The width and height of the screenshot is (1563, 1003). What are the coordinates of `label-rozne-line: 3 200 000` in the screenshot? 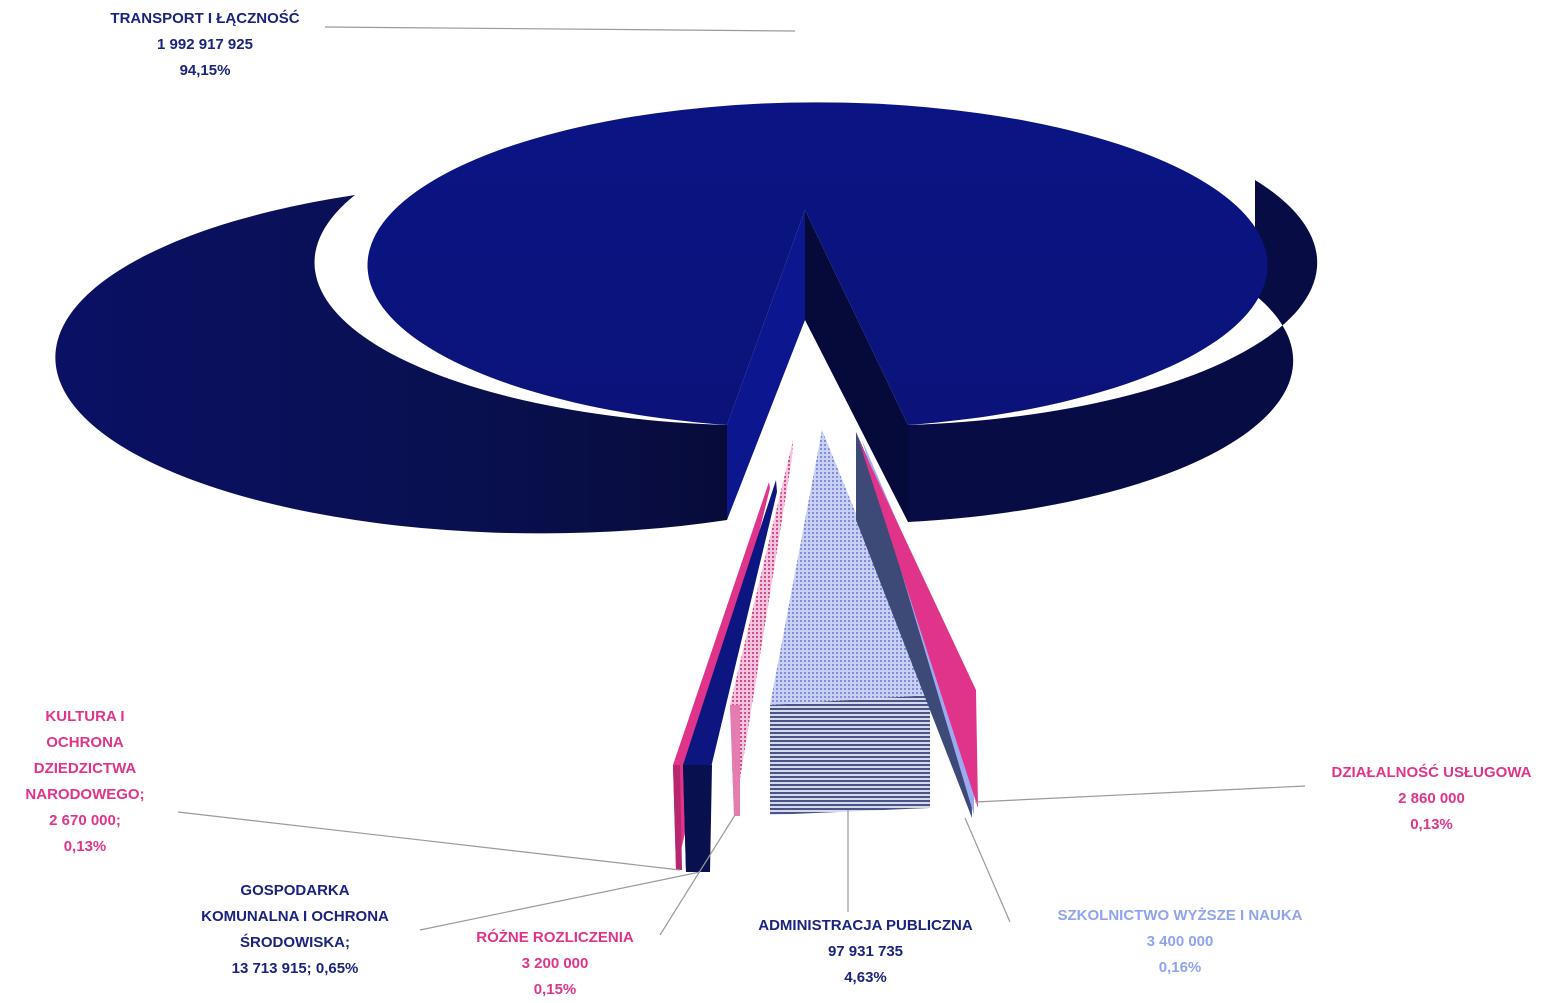 It's located at (555, 963).